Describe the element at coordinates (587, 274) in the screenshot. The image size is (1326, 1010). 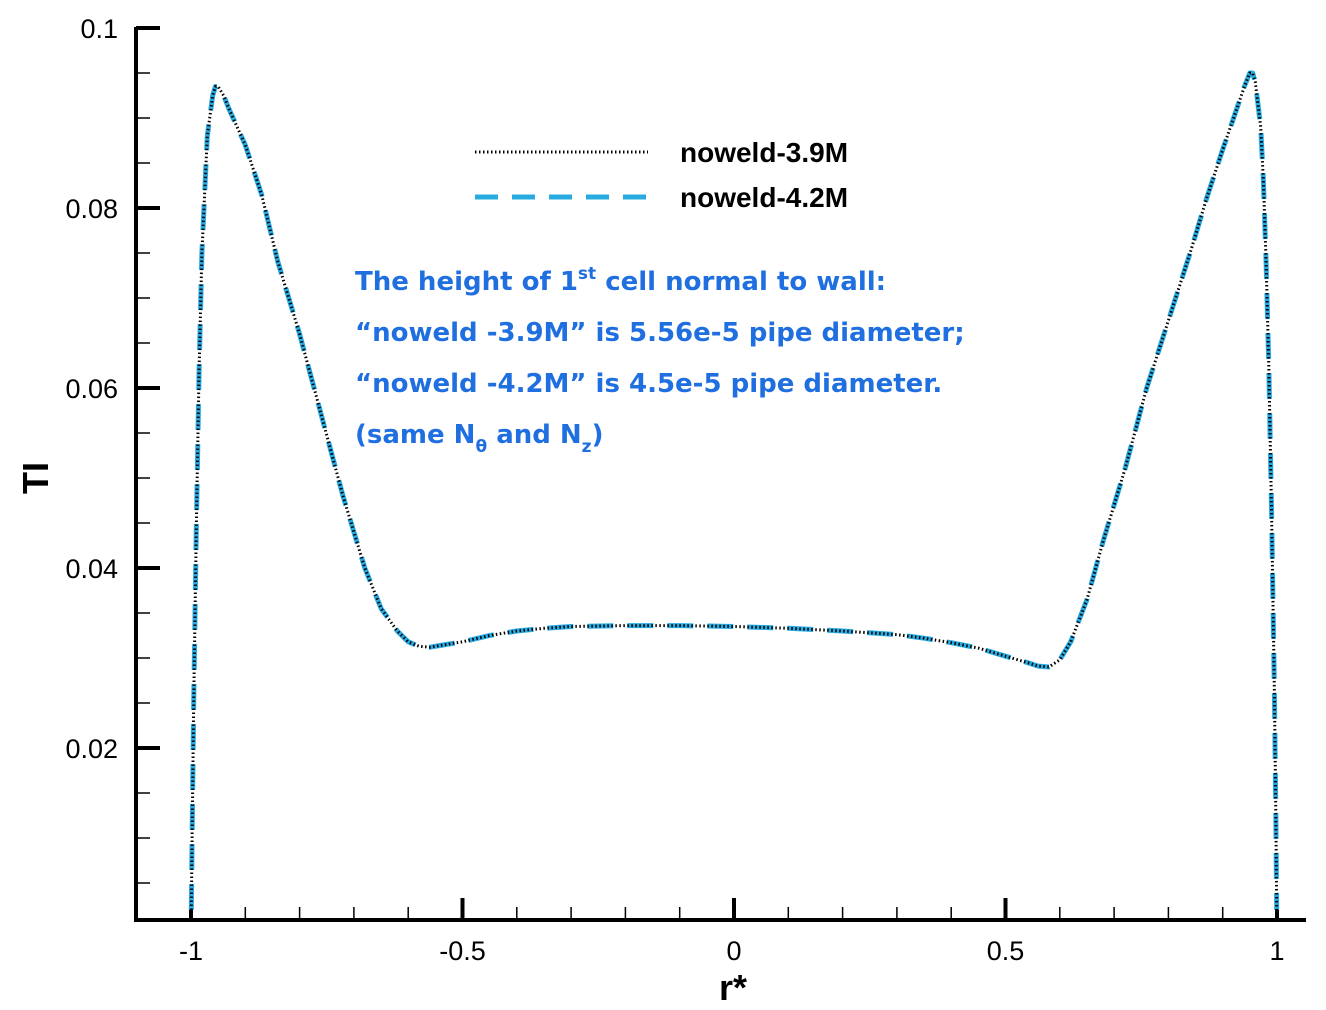
I see `annotation-line-1-superscript: st` at that location.